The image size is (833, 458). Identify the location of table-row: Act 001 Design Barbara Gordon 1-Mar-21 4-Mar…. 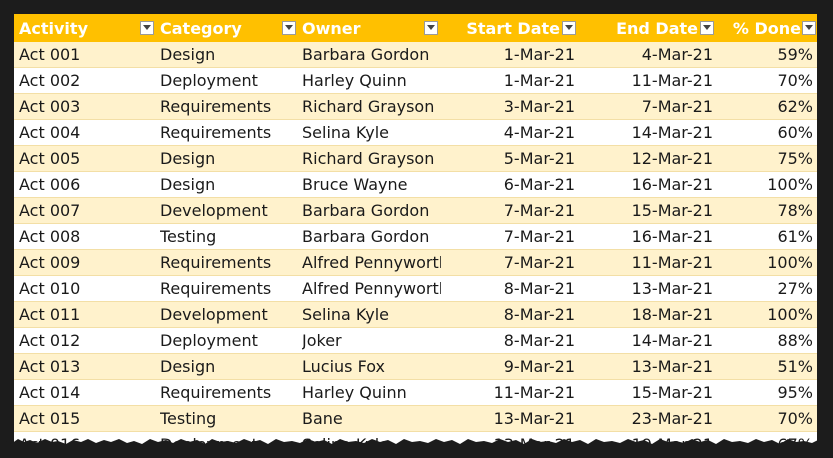
(415, 55).